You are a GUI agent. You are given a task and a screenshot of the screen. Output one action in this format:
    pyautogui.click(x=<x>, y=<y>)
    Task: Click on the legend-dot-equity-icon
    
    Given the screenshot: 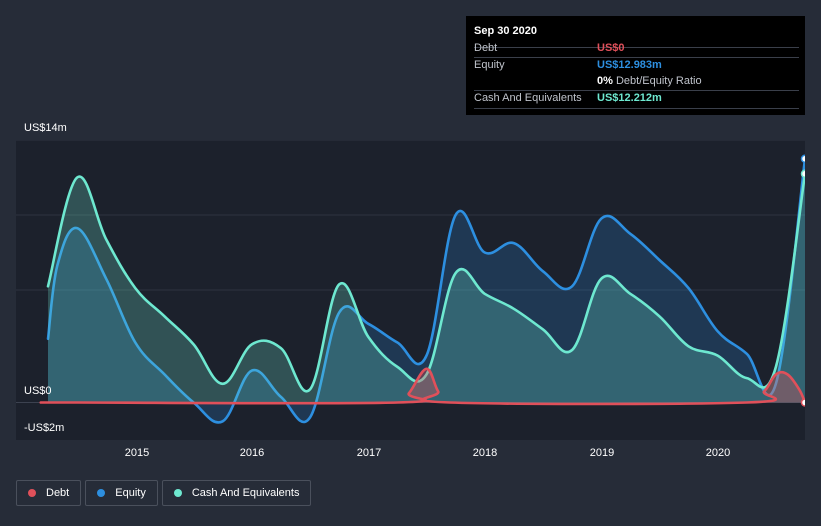 What is the action you would take?
    pyautogui.click(x=101, y=493)
    